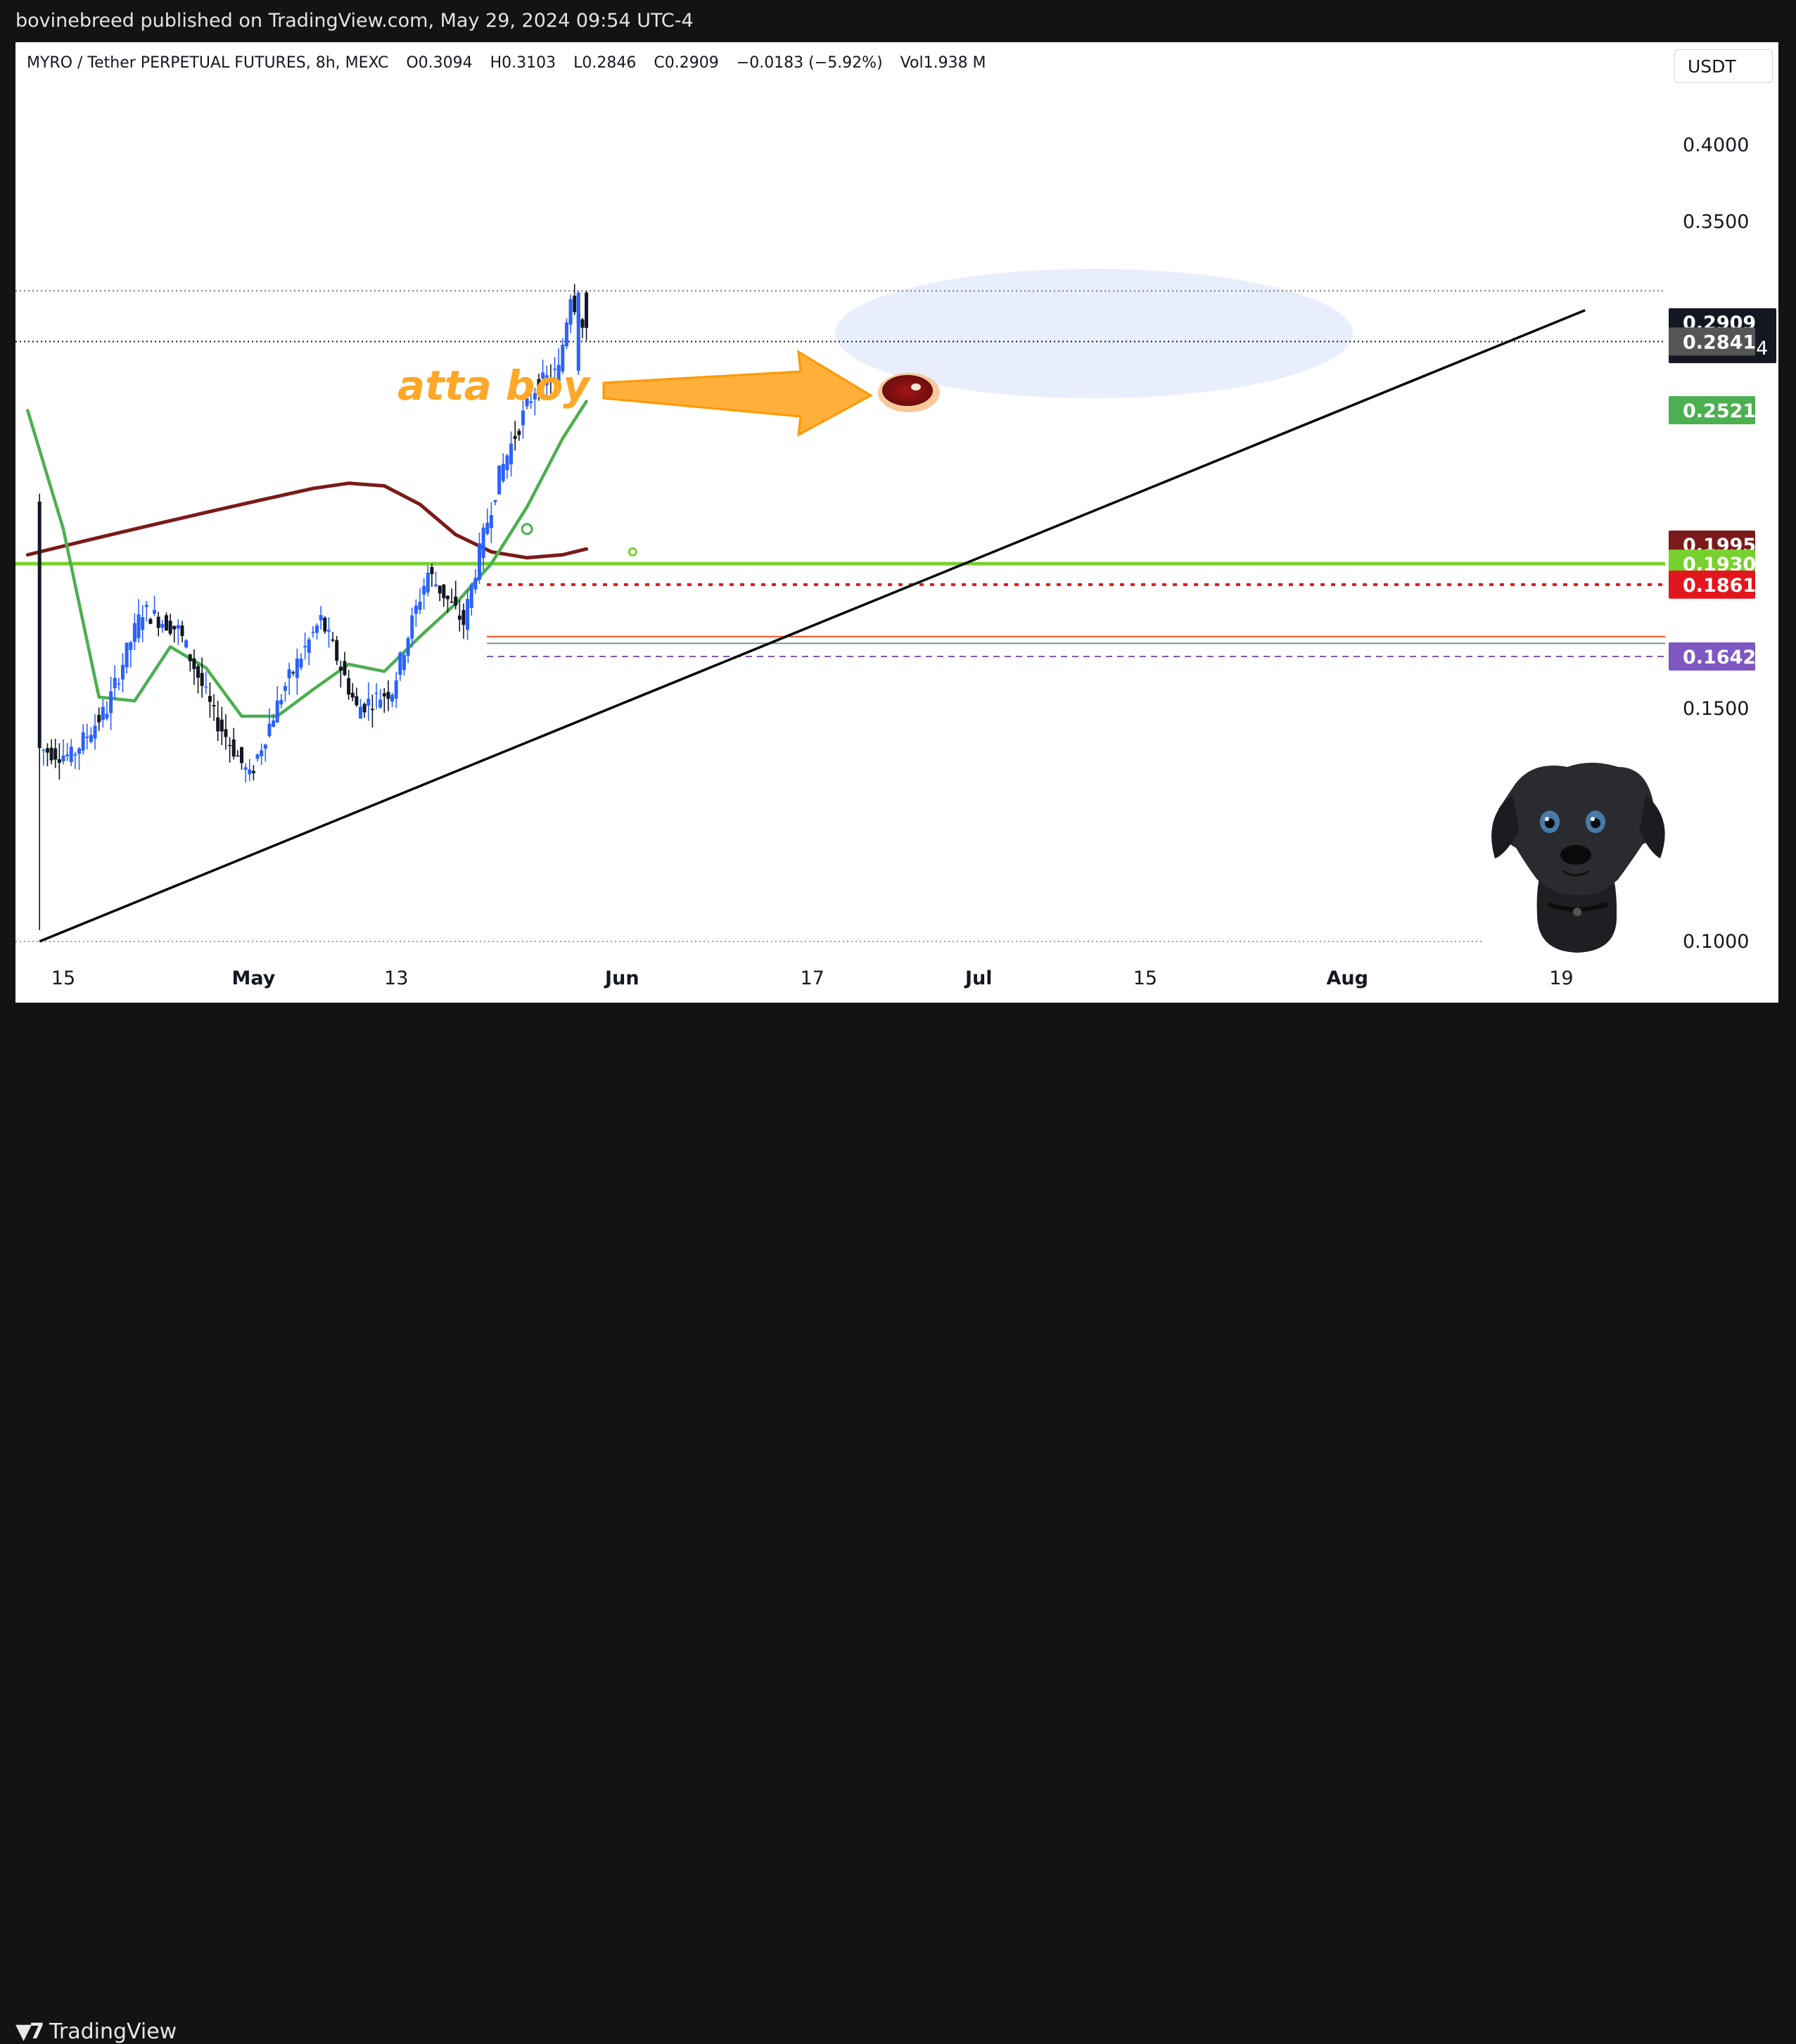 The height and width of the screenshot is (2044, 1796). Describe the element at coordinates (523, 63) in the screenshot. I see `high-value: H0.3103` at that location.